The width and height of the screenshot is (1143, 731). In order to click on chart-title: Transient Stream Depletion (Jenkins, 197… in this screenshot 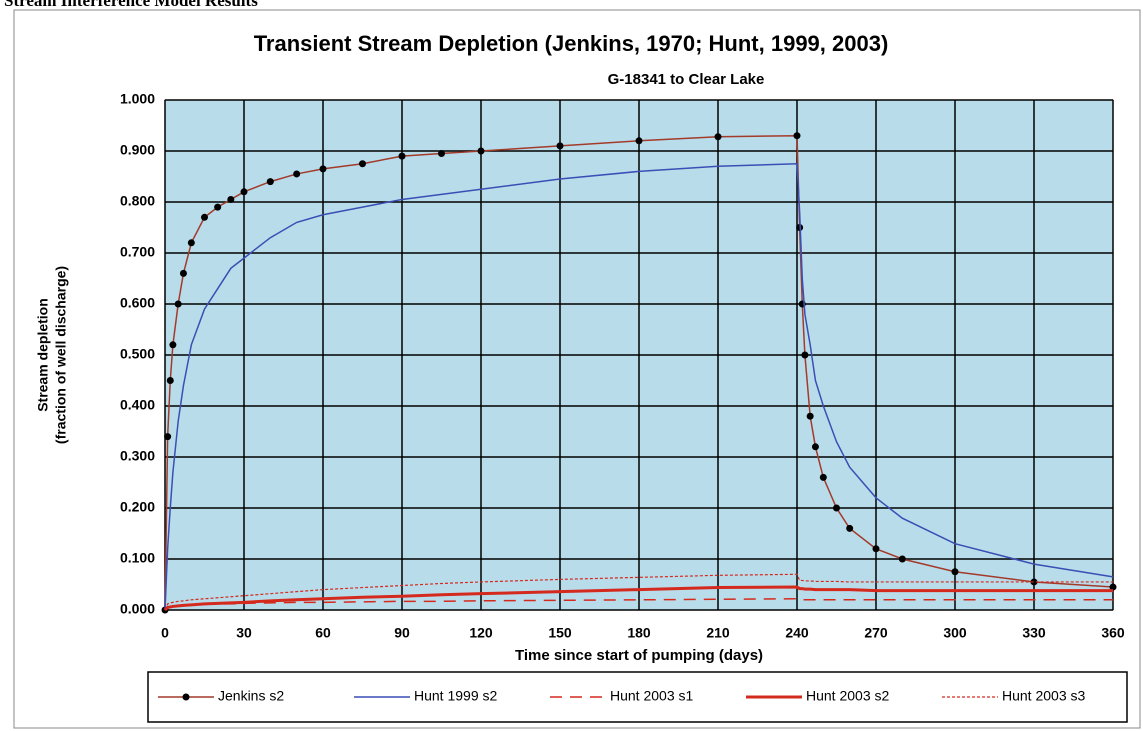, I will do `click(571, 43)`.